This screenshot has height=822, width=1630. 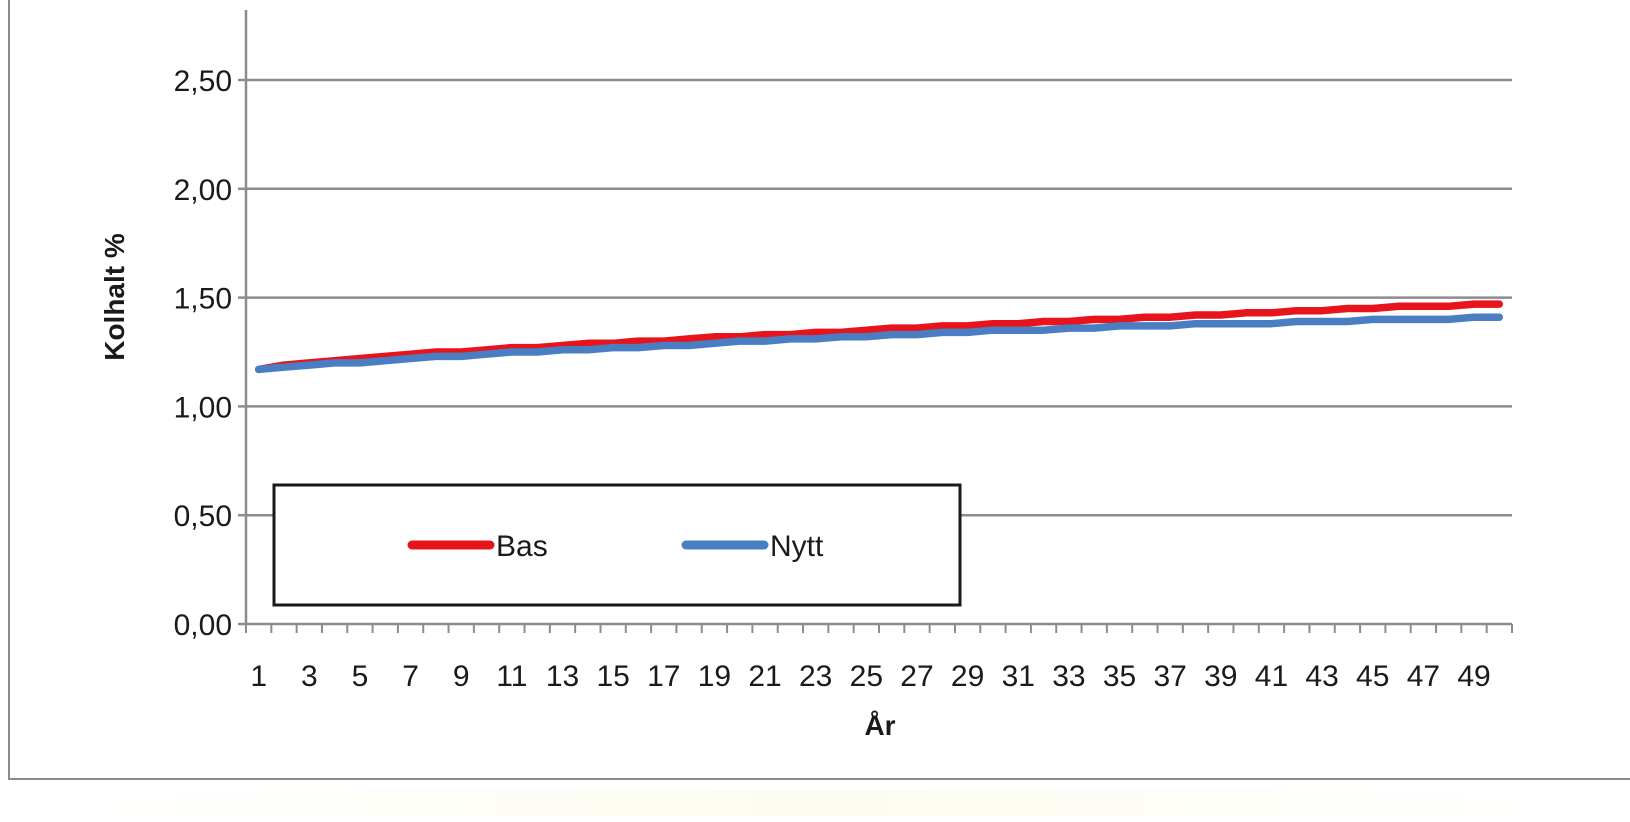 What do you see at coordinates (1321, 676) in the screenshot?
I see `x-tick-label: 43` at bounding box center [1321, 676].